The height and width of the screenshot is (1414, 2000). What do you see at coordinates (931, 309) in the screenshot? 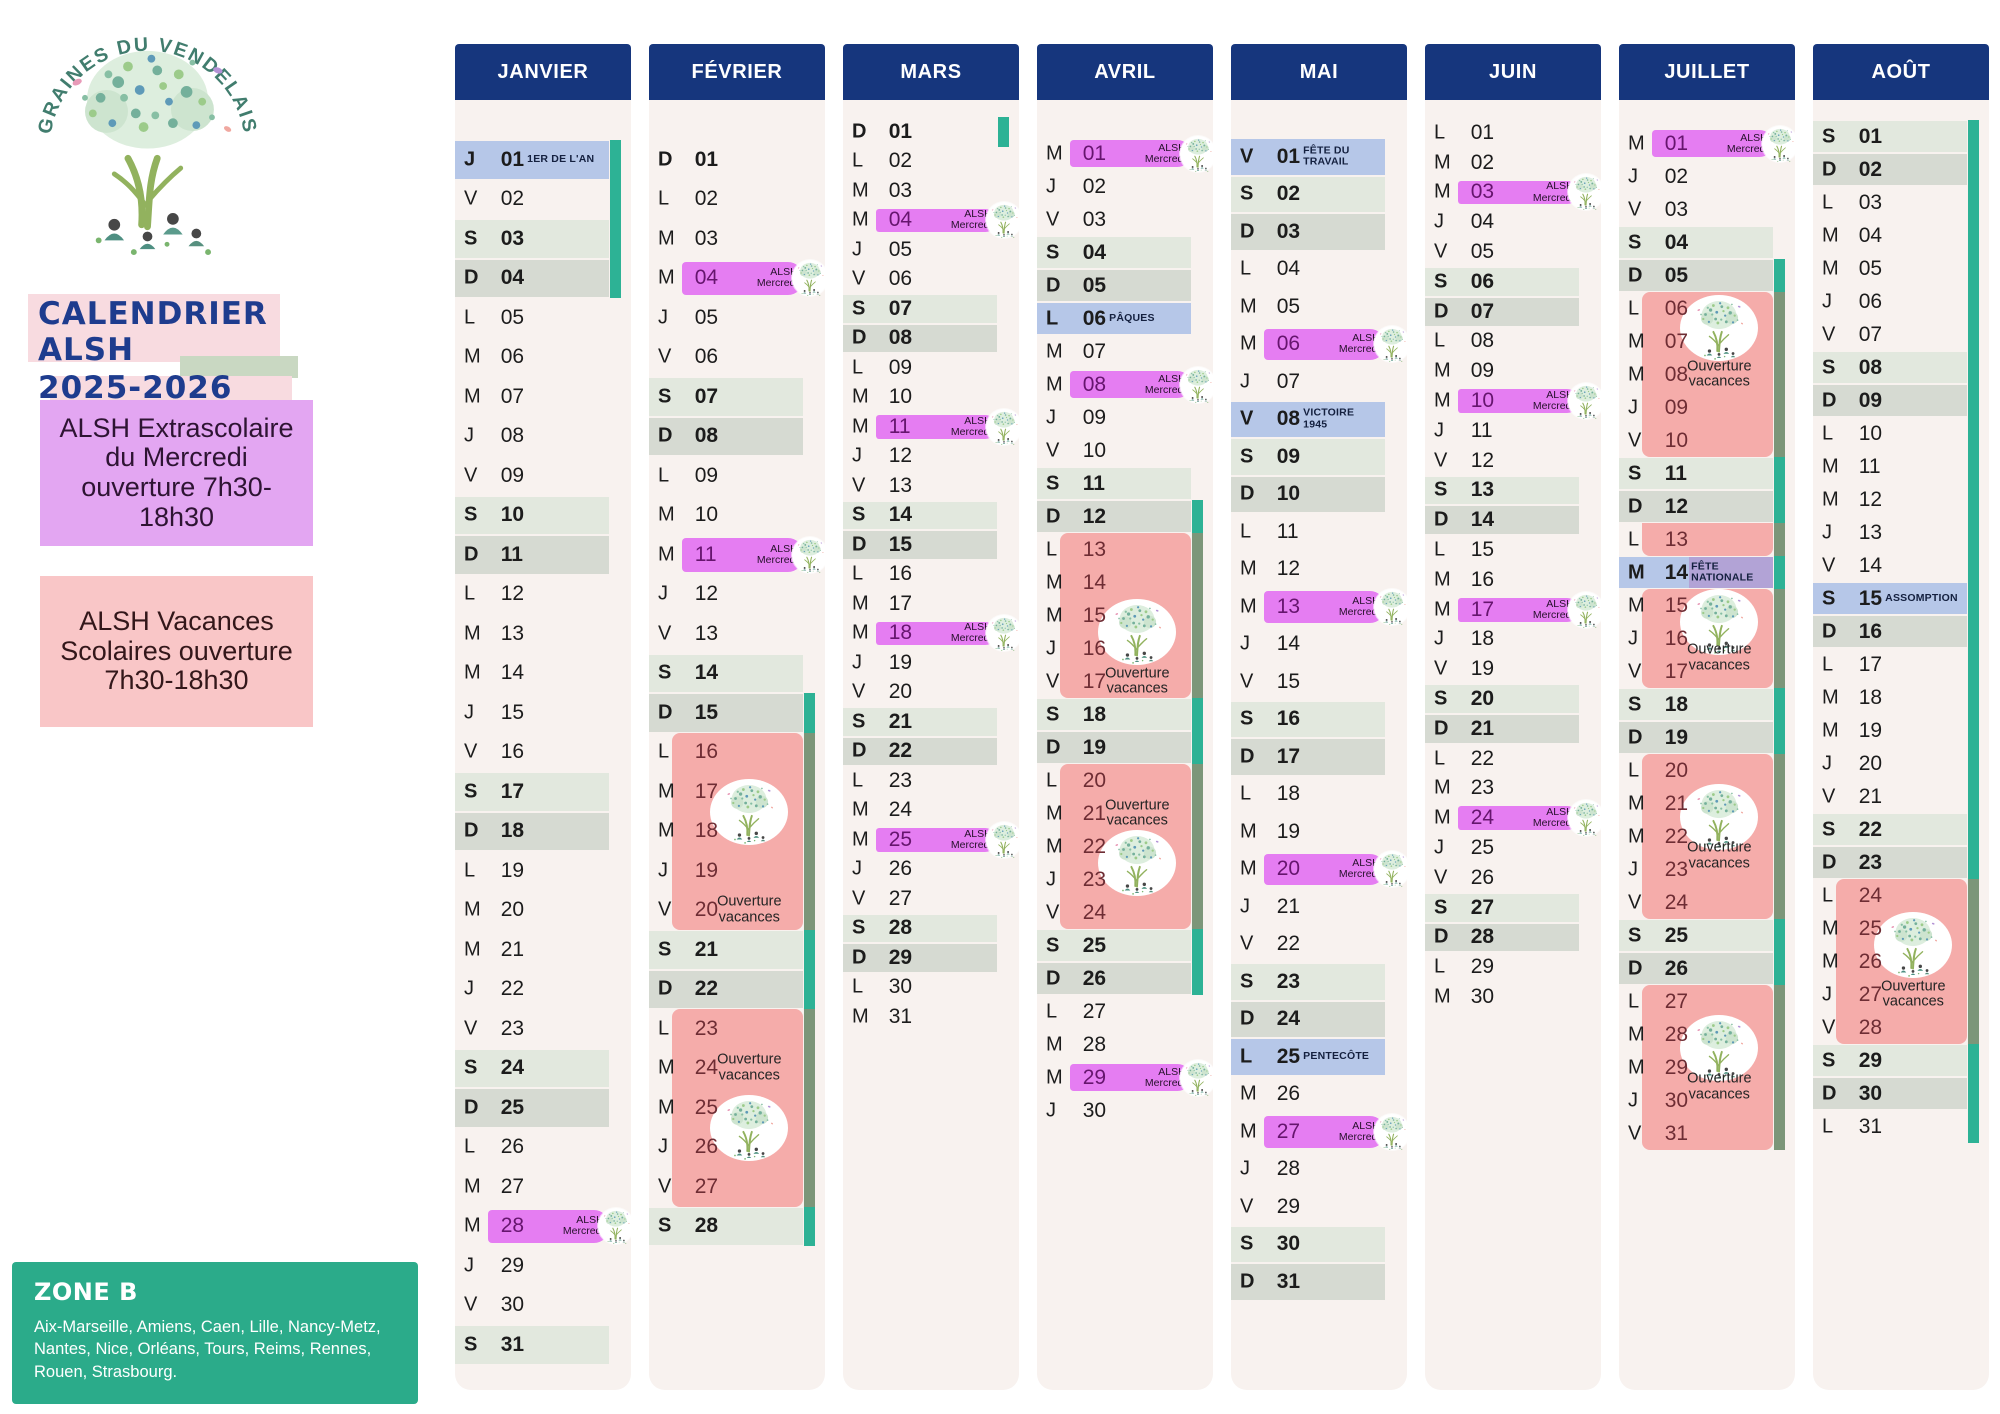
I see `day-row: S 07` at bounding box center [931, 309].